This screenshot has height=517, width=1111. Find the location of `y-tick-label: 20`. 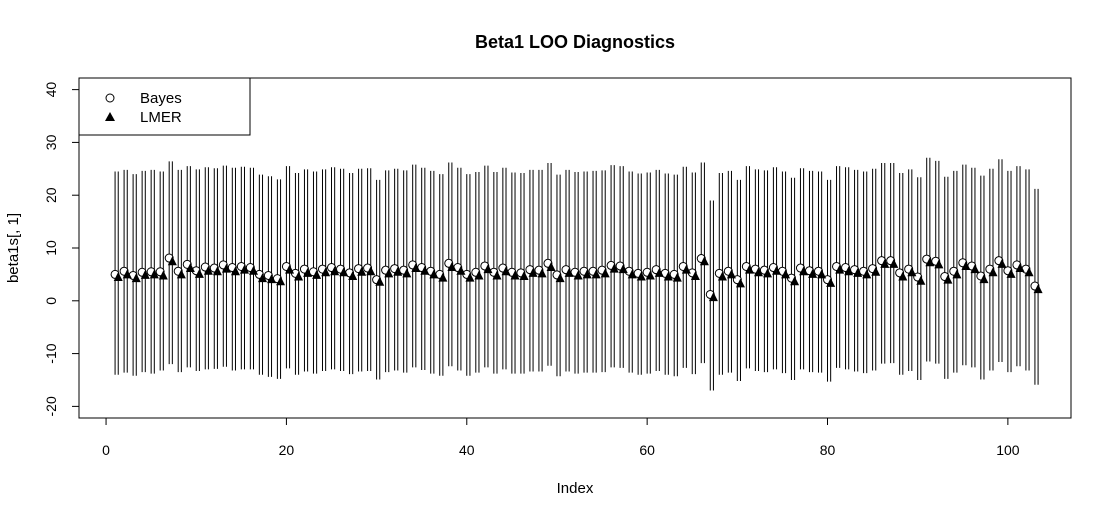

y-tick-label: 20 is located at coordinates (51, 195).